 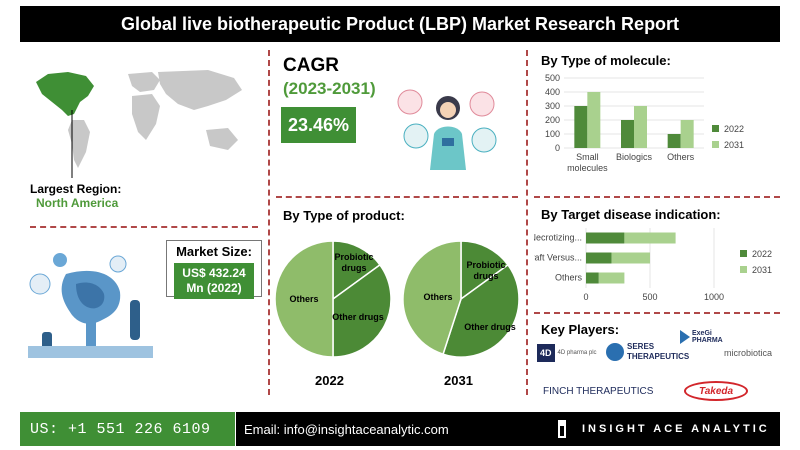 I want to click on scientist-illustration, so click(x=447, y=129).